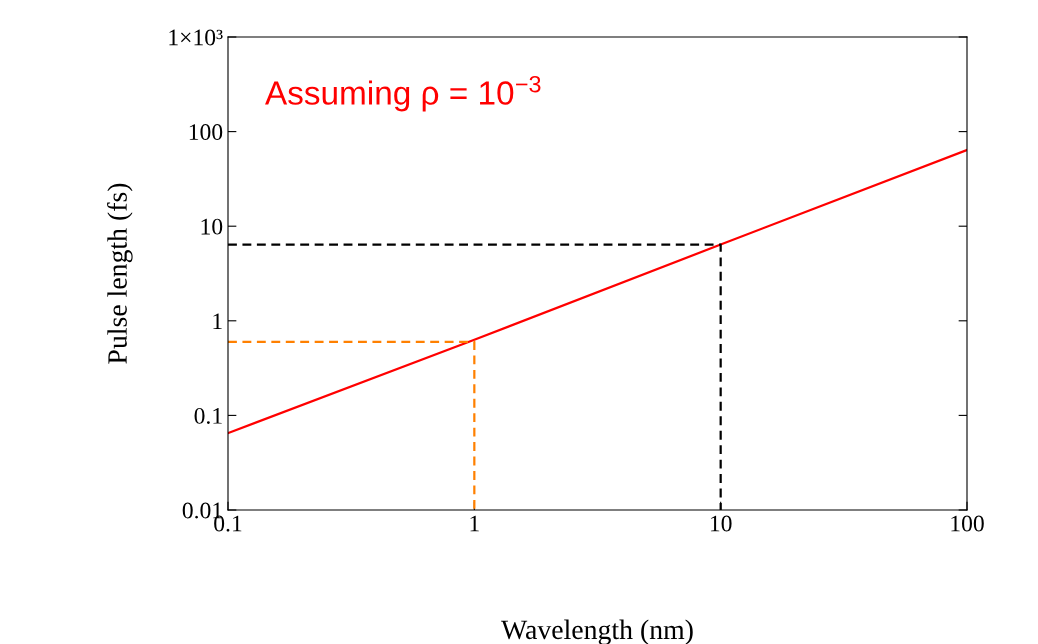 The image size is (1038, 644). I want to click on y-tick-label: 100, so click(206, 132).